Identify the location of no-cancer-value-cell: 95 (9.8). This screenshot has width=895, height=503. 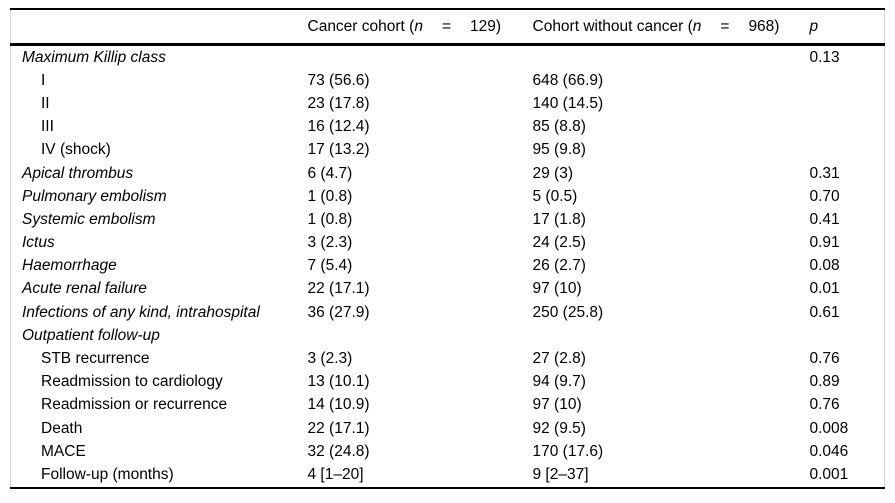
(559, 150).